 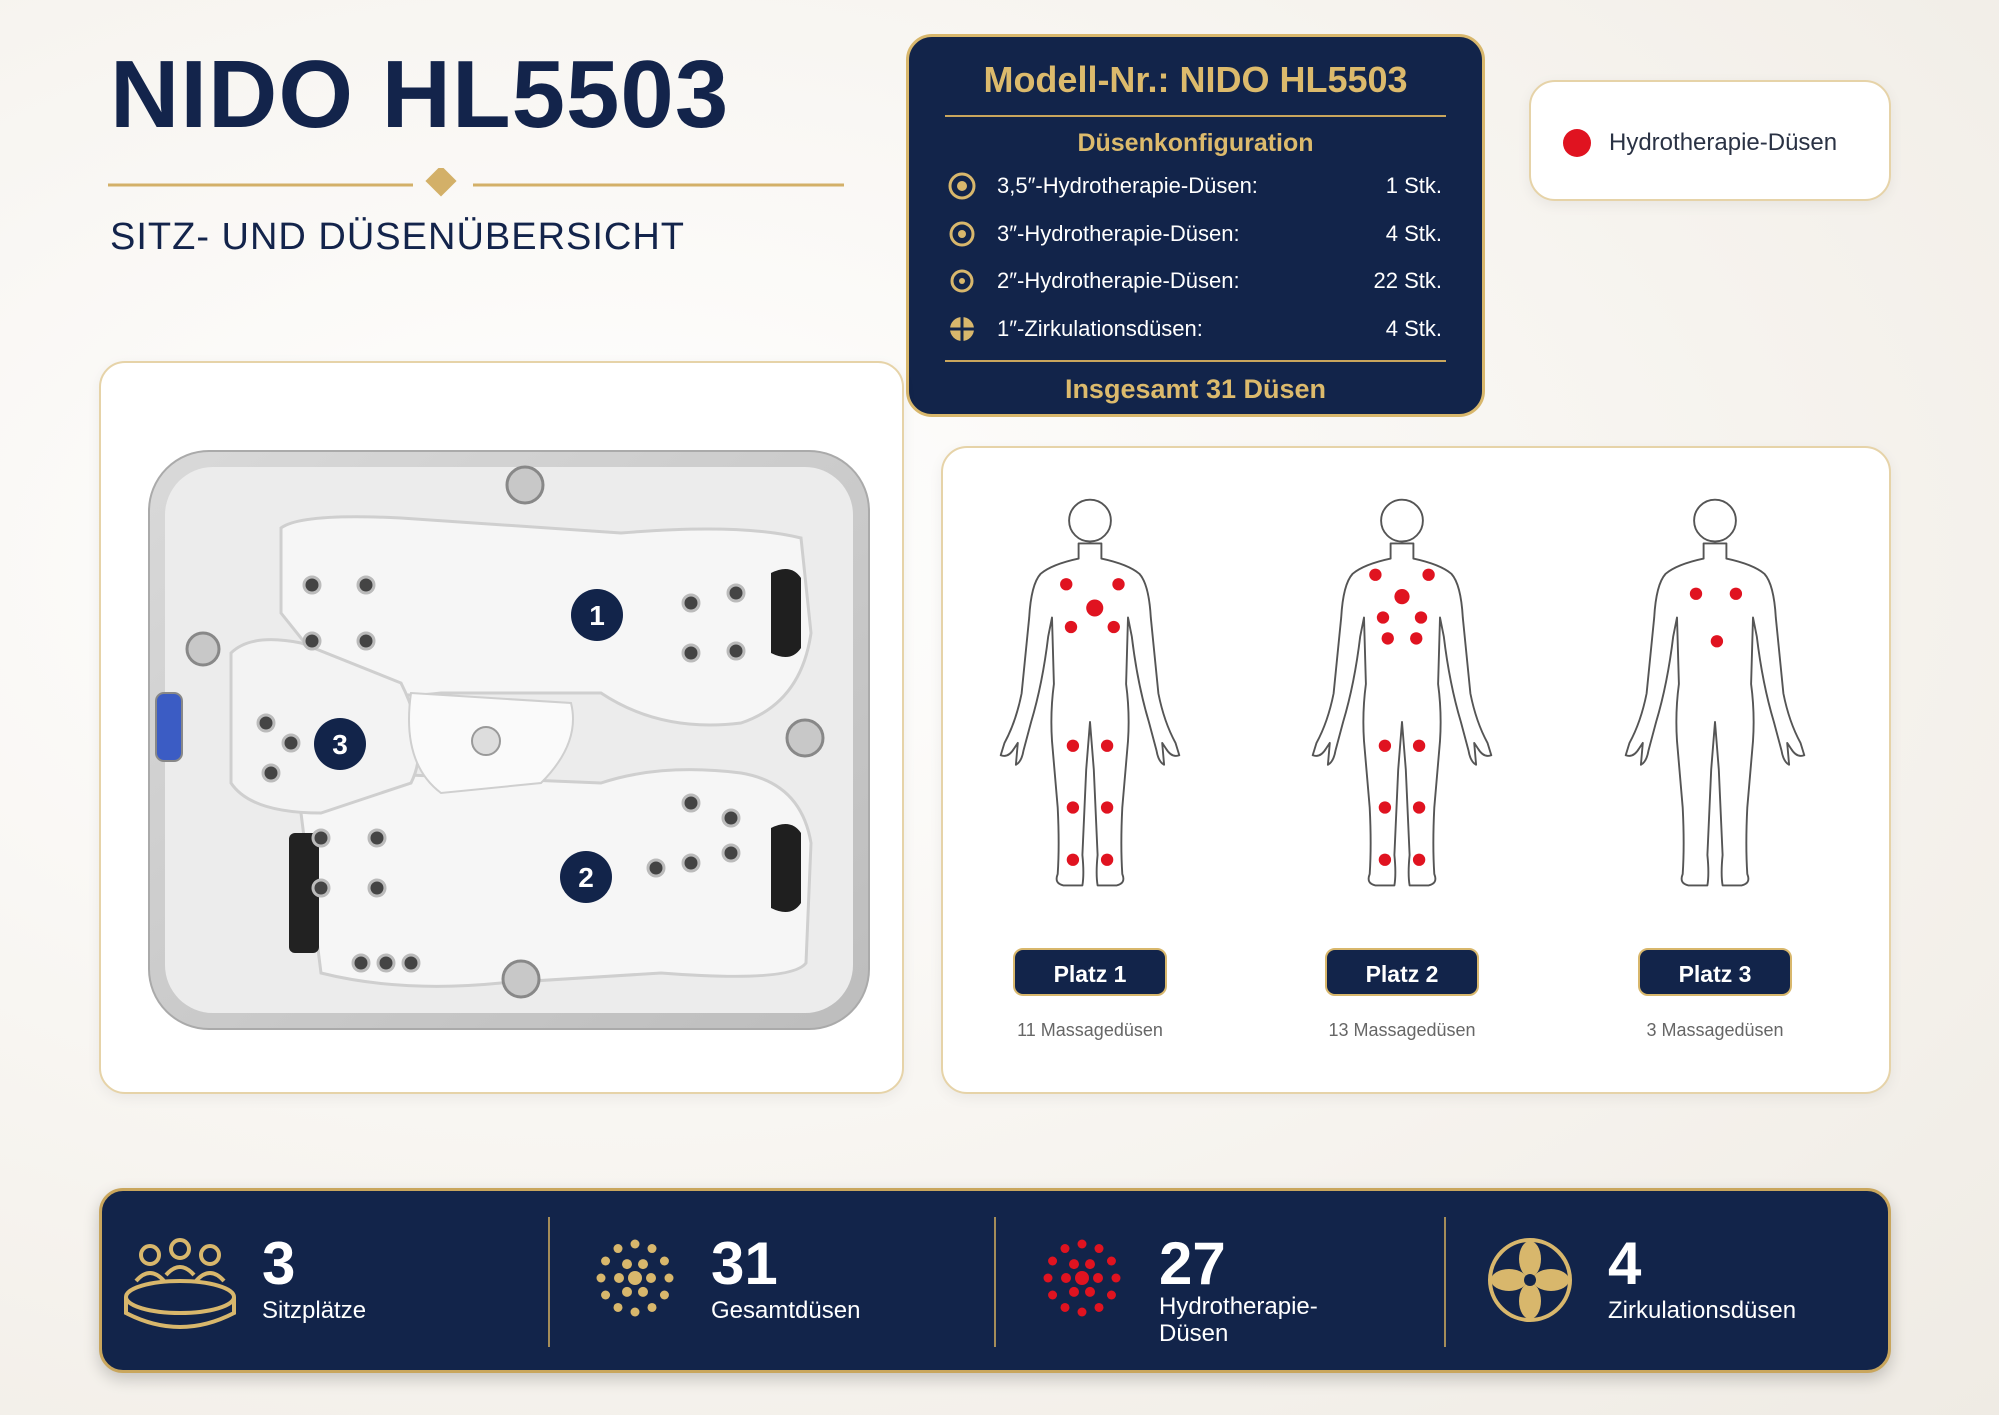 What do you see at coordinates (1090, 1030) in the screenshot?
I see `seat-jets: 11 Massagedüsen` at bounding box center [1090, 1030].